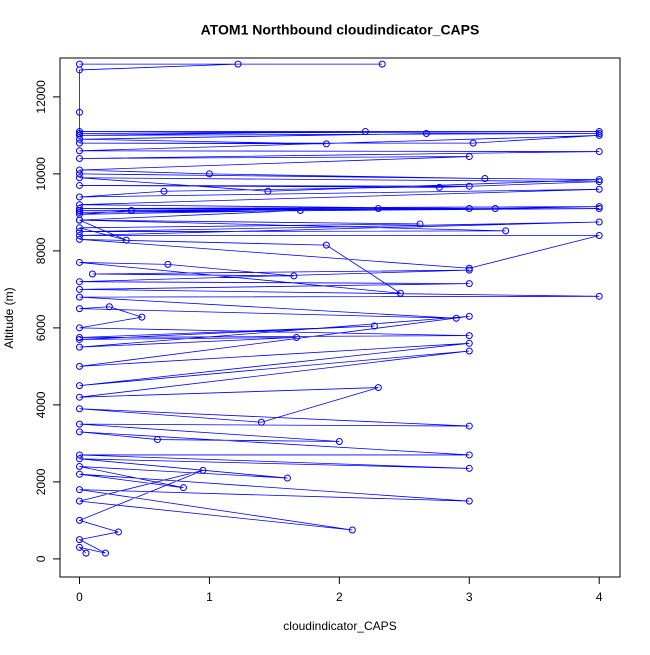 The width and height of the screenshot is (650, 655). What do you see at coordinates (9, 317) in the screenshot?
I see `y-axis-label: Altitude (m)` at bounding box center [9, 317].